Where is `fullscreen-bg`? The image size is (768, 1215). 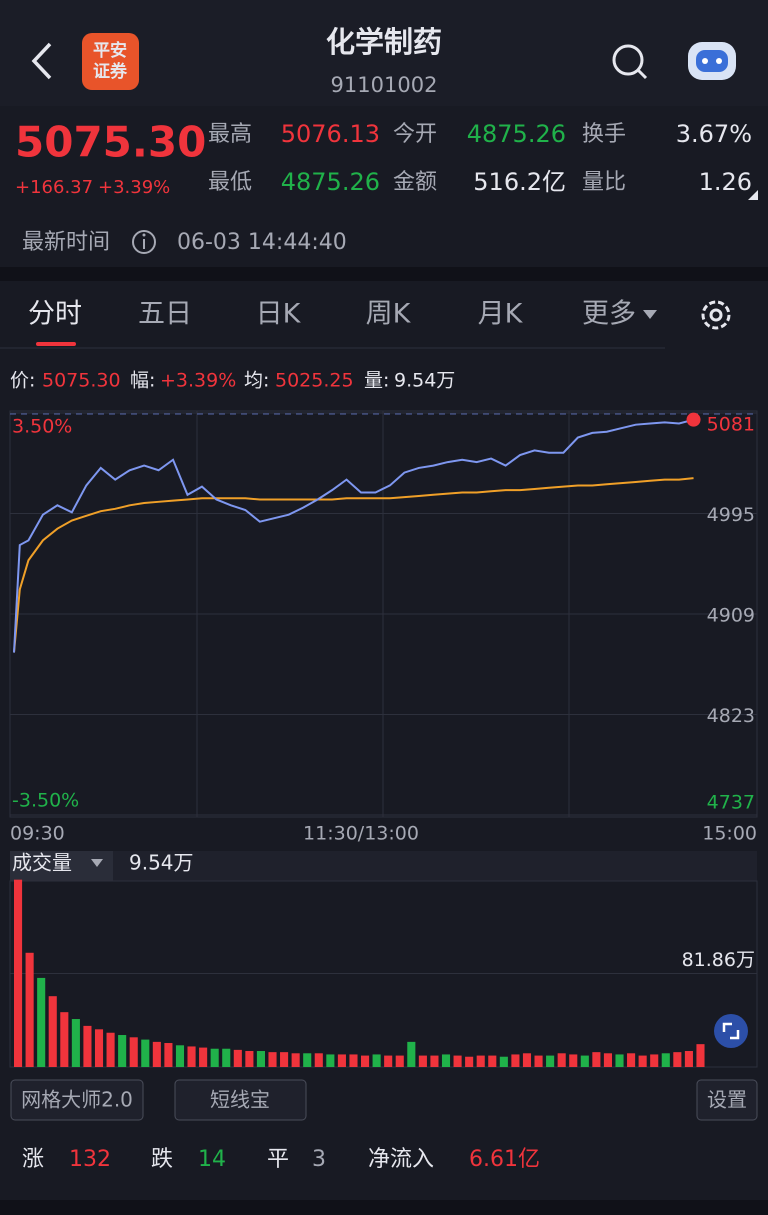
fullscreen-bg is located at coordinates (731, 1031).